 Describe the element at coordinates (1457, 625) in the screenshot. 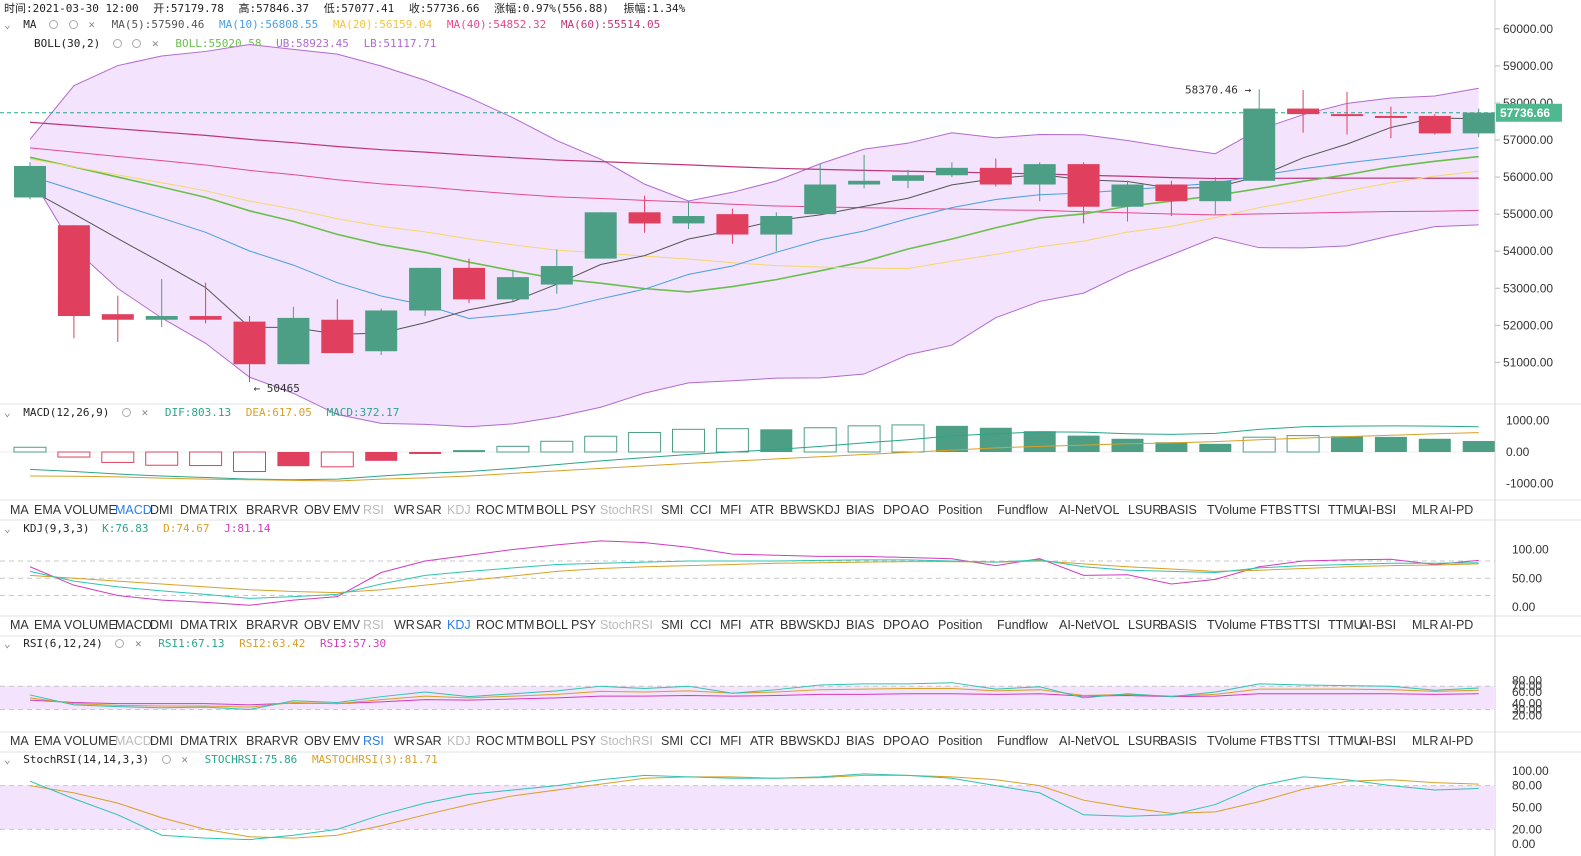

I see `indicator-tab-ai-pd: AI-PD` at that location.